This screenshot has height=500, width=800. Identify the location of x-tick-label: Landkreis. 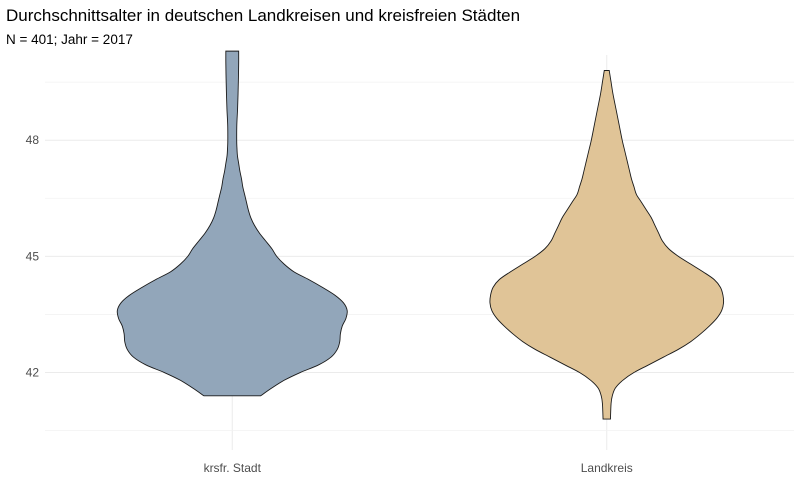
(607, 468).